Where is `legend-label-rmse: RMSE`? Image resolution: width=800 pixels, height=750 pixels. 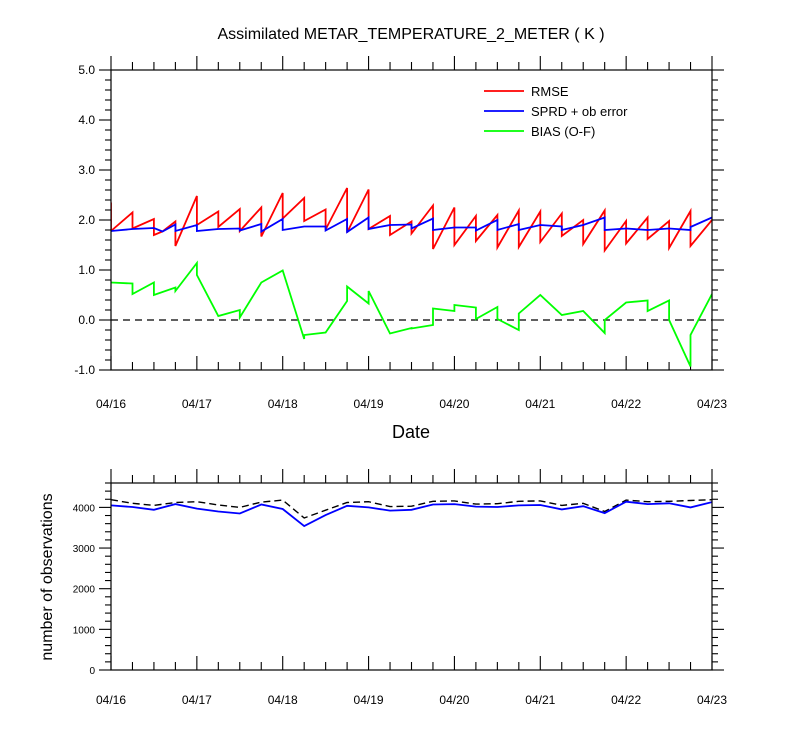 legend-label-rmse: RMSE is located at coordinates (550, 91).